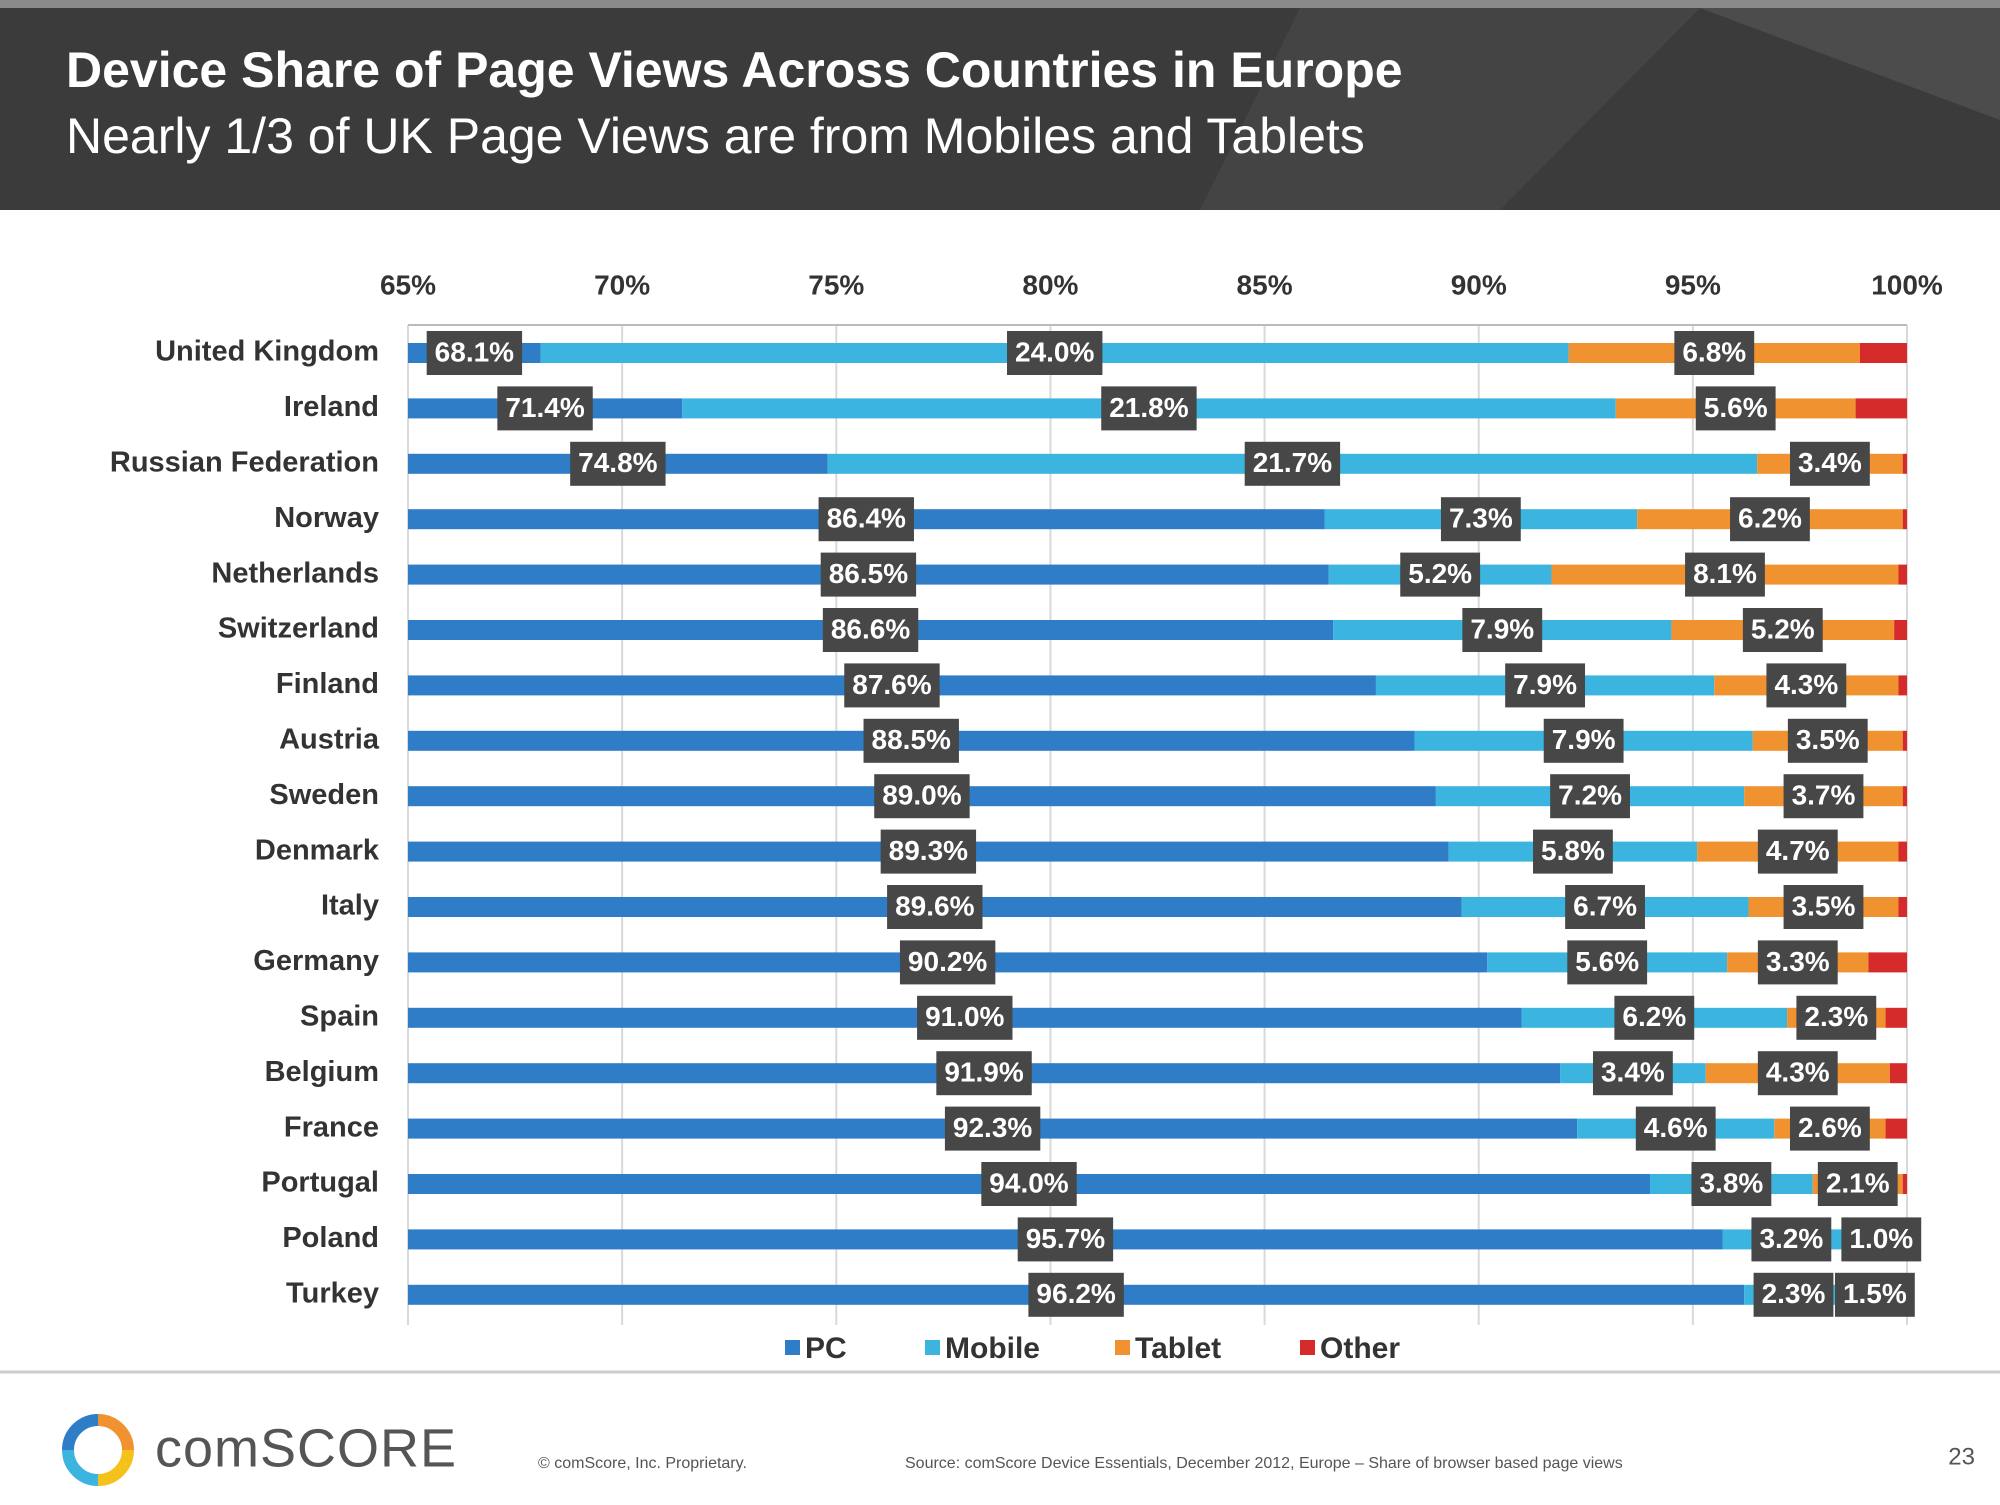  Describe the element at coordinates (866, 519) in the screenshot. I see `value-label: 86.4%` at that location.